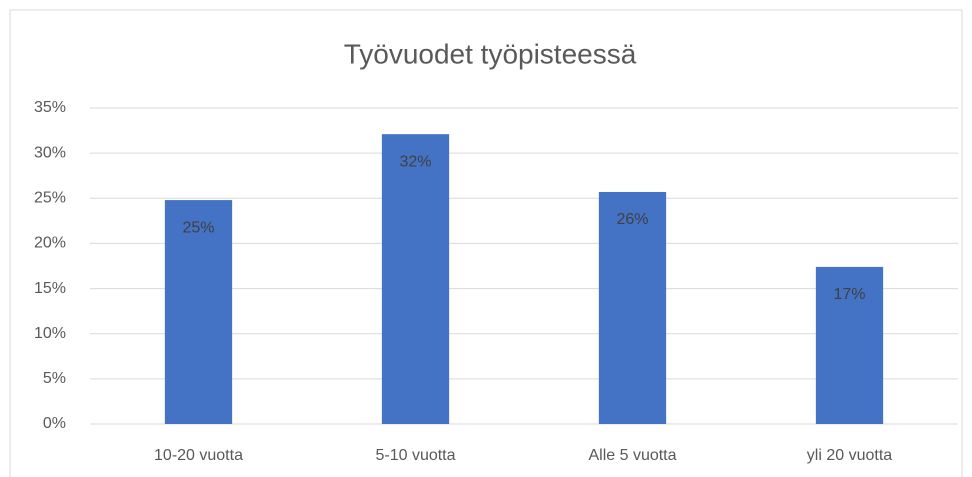  I want to click on y-tick-label: 15%, so click(50, 288).